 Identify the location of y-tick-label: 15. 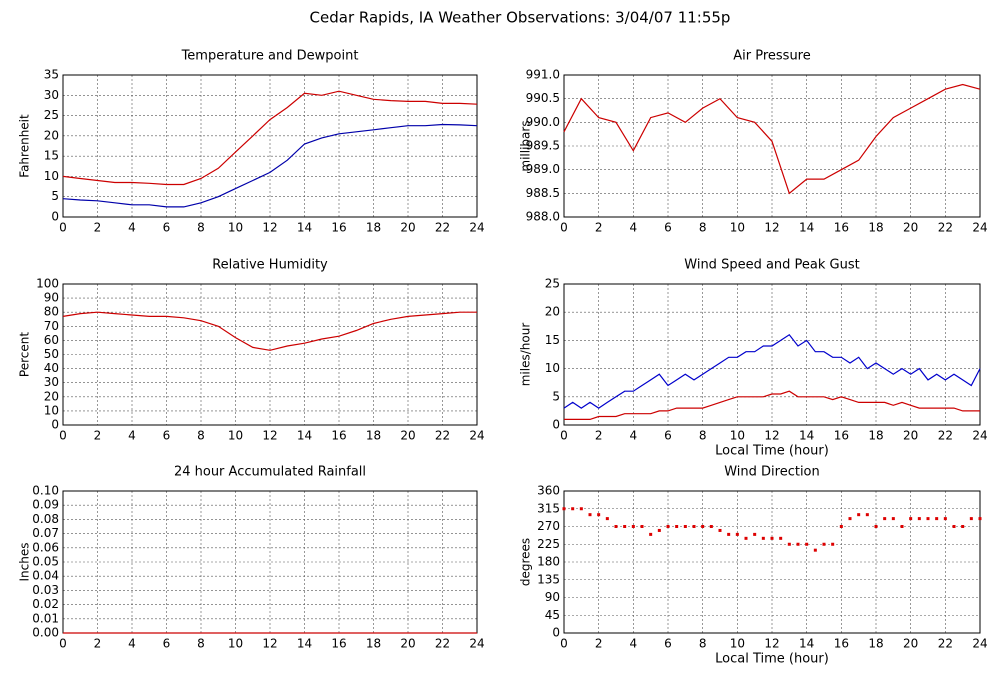
(51, 156).